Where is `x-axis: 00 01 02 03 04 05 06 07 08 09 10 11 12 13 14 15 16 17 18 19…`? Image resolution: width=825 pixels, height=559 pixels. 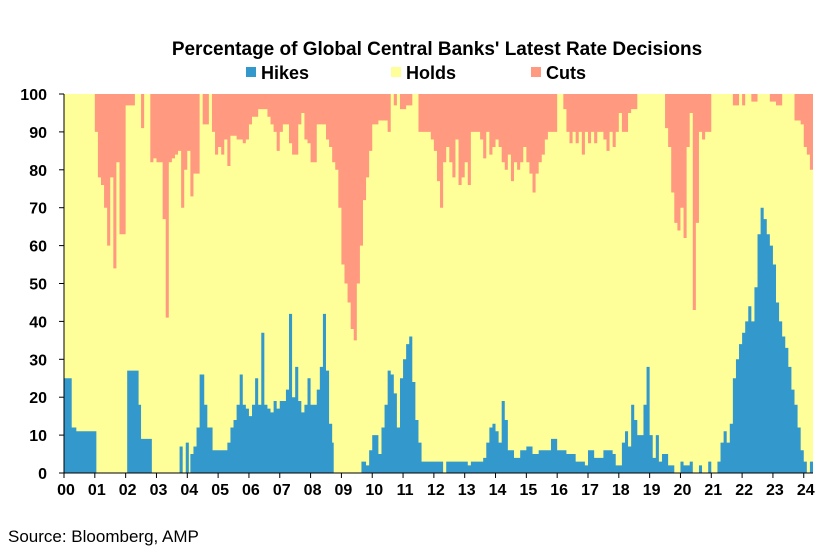 x-axis: 00 01 02 03 04 05 06 07 08 09 10 11 12 13 14 15 16 17 18 19… is located at coordinates (436, 485).